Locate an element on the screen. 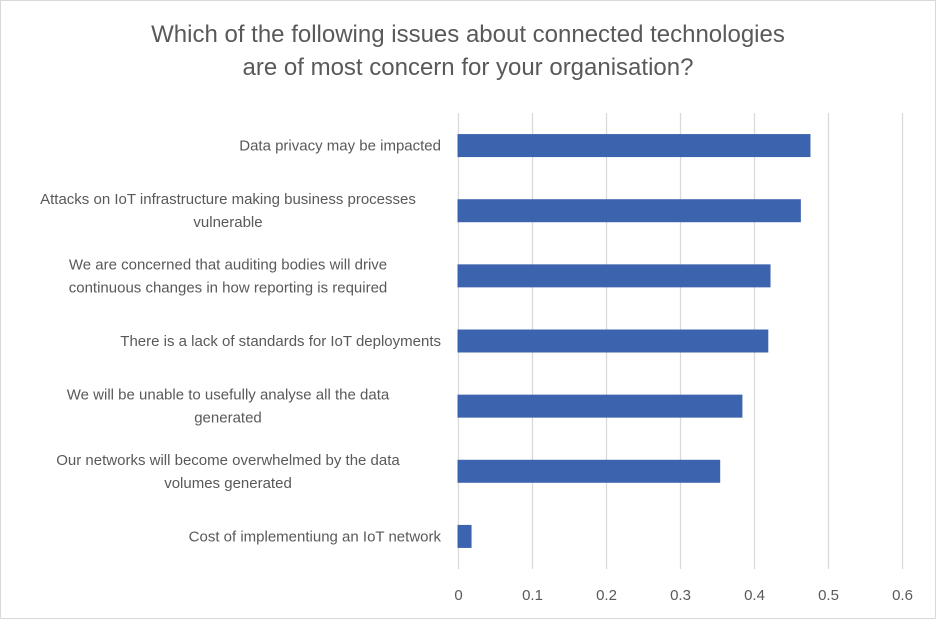 This screenshot has width=936, height=619. x-tick-label: 0.5 is located at coordinates (828, 595).